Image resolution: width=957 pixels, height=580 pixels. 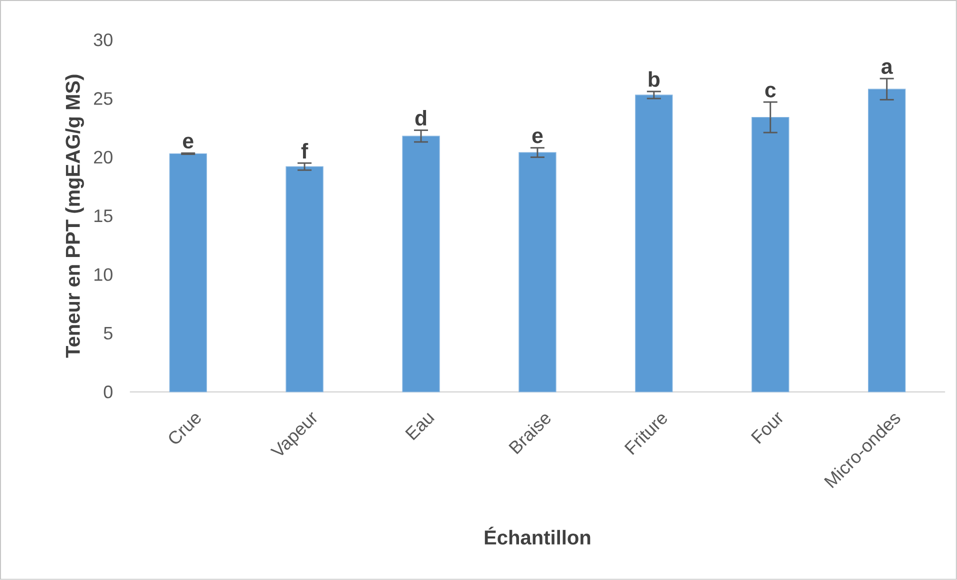 I want to click on y-tick-label: 15, so click(x=103, y=216).